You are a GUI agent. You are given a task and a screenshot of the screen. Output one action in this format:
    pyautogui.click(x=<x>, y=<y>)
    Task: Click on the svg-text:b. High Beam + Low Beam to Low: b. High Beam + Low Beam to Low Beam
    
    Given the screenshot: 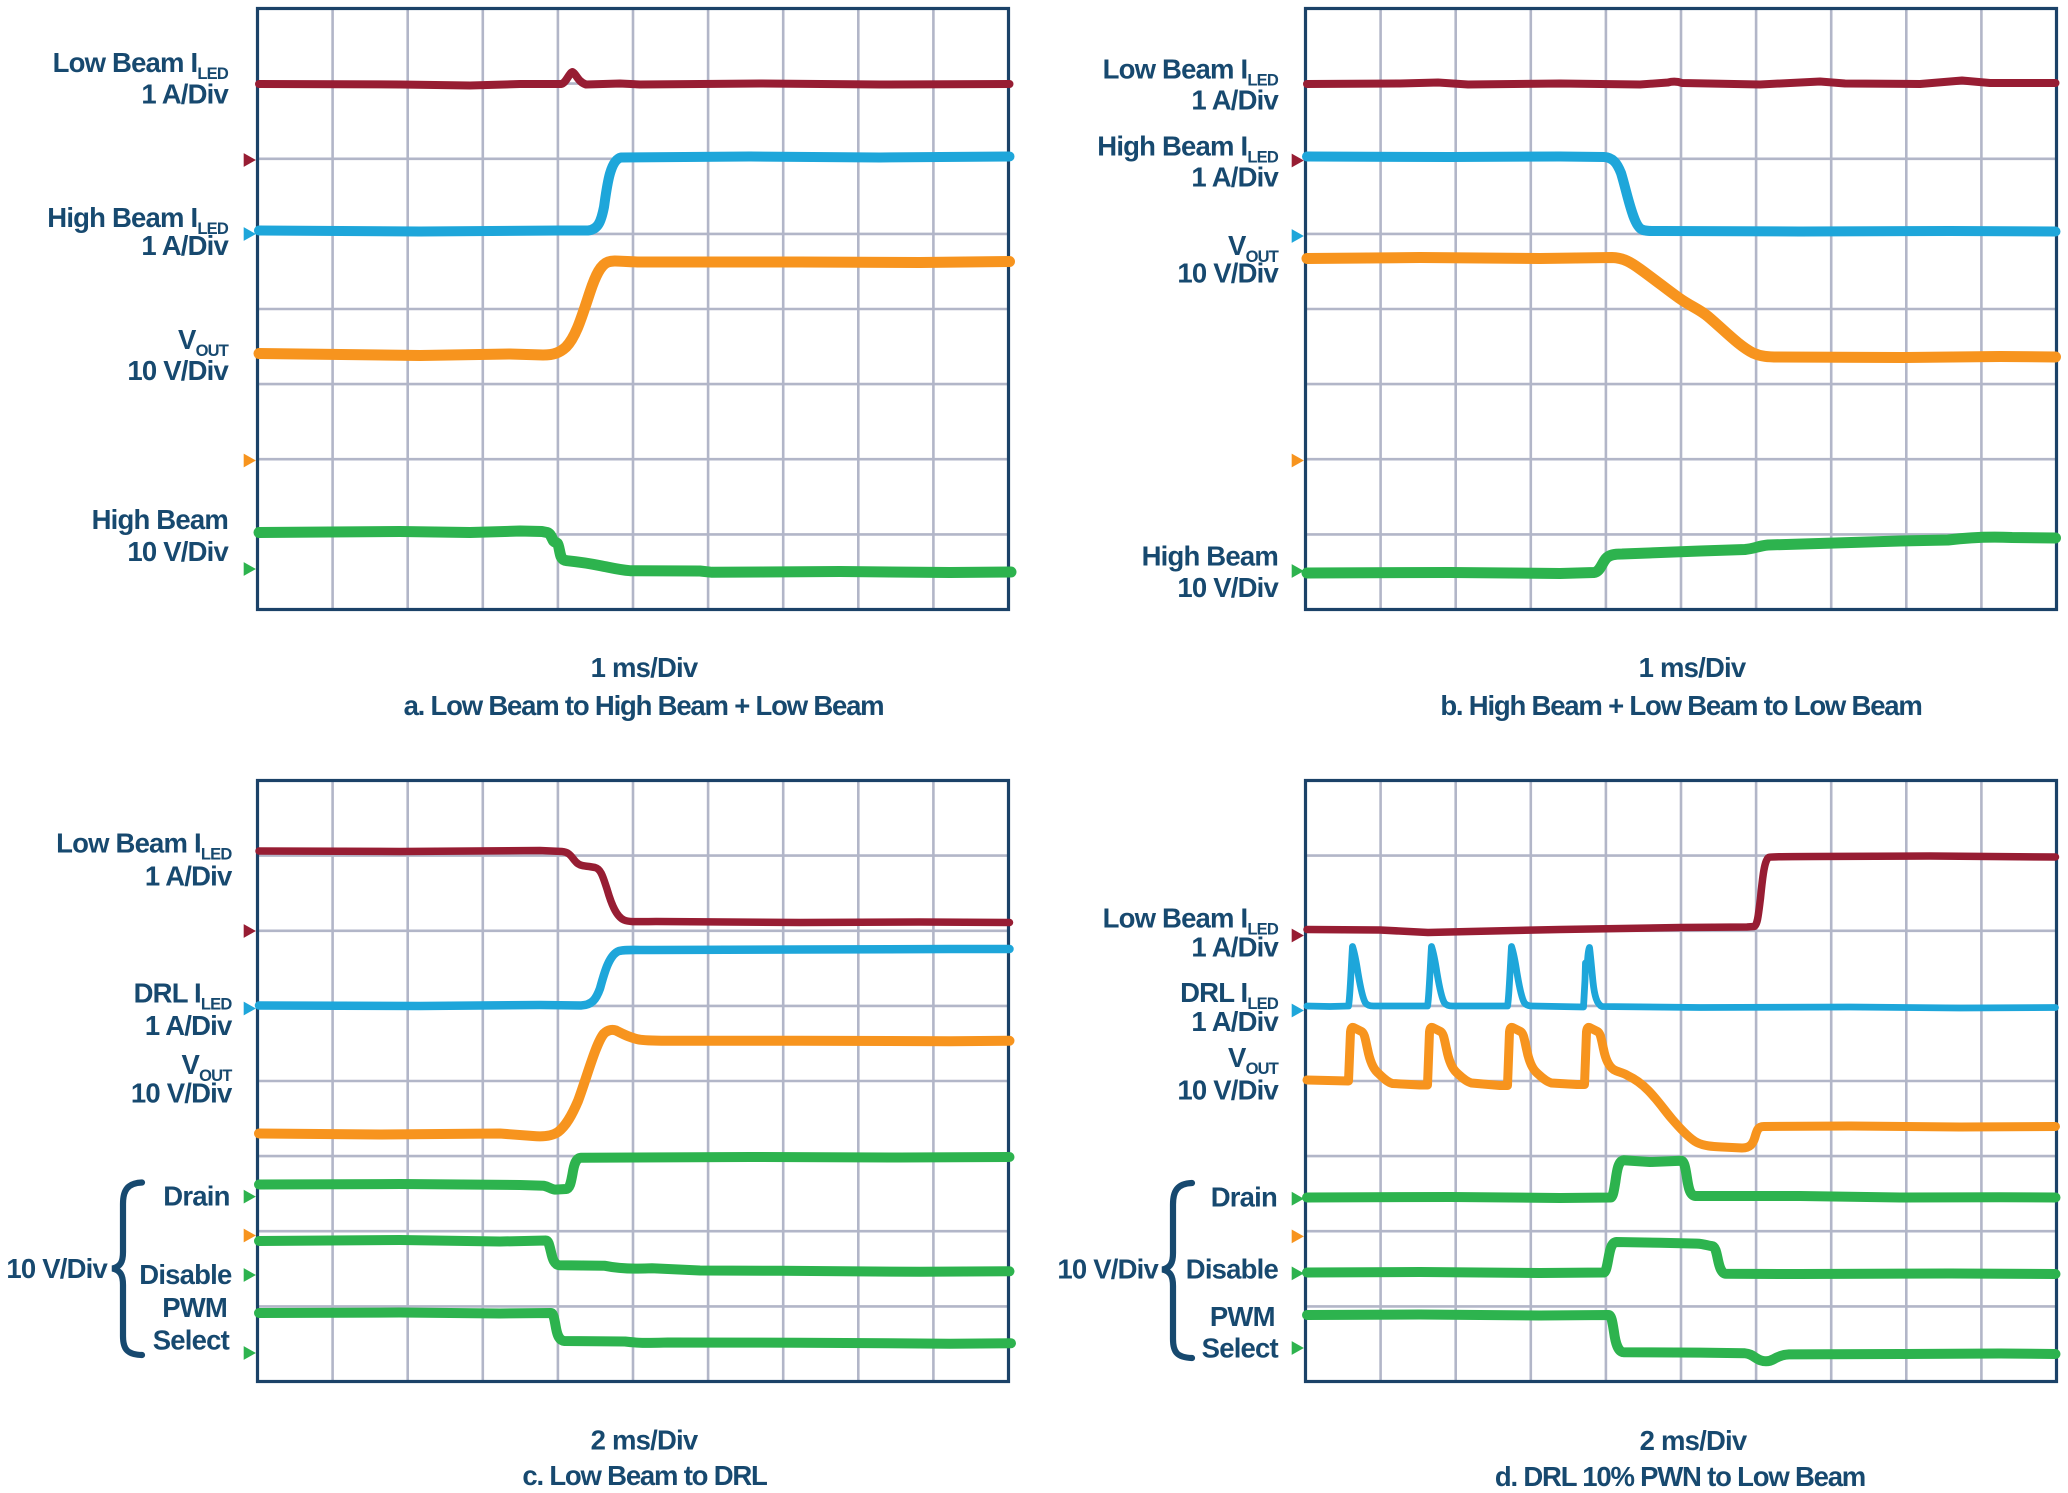 What is the action you would take?
    pyautogui.click(x=1680, y=705)
    